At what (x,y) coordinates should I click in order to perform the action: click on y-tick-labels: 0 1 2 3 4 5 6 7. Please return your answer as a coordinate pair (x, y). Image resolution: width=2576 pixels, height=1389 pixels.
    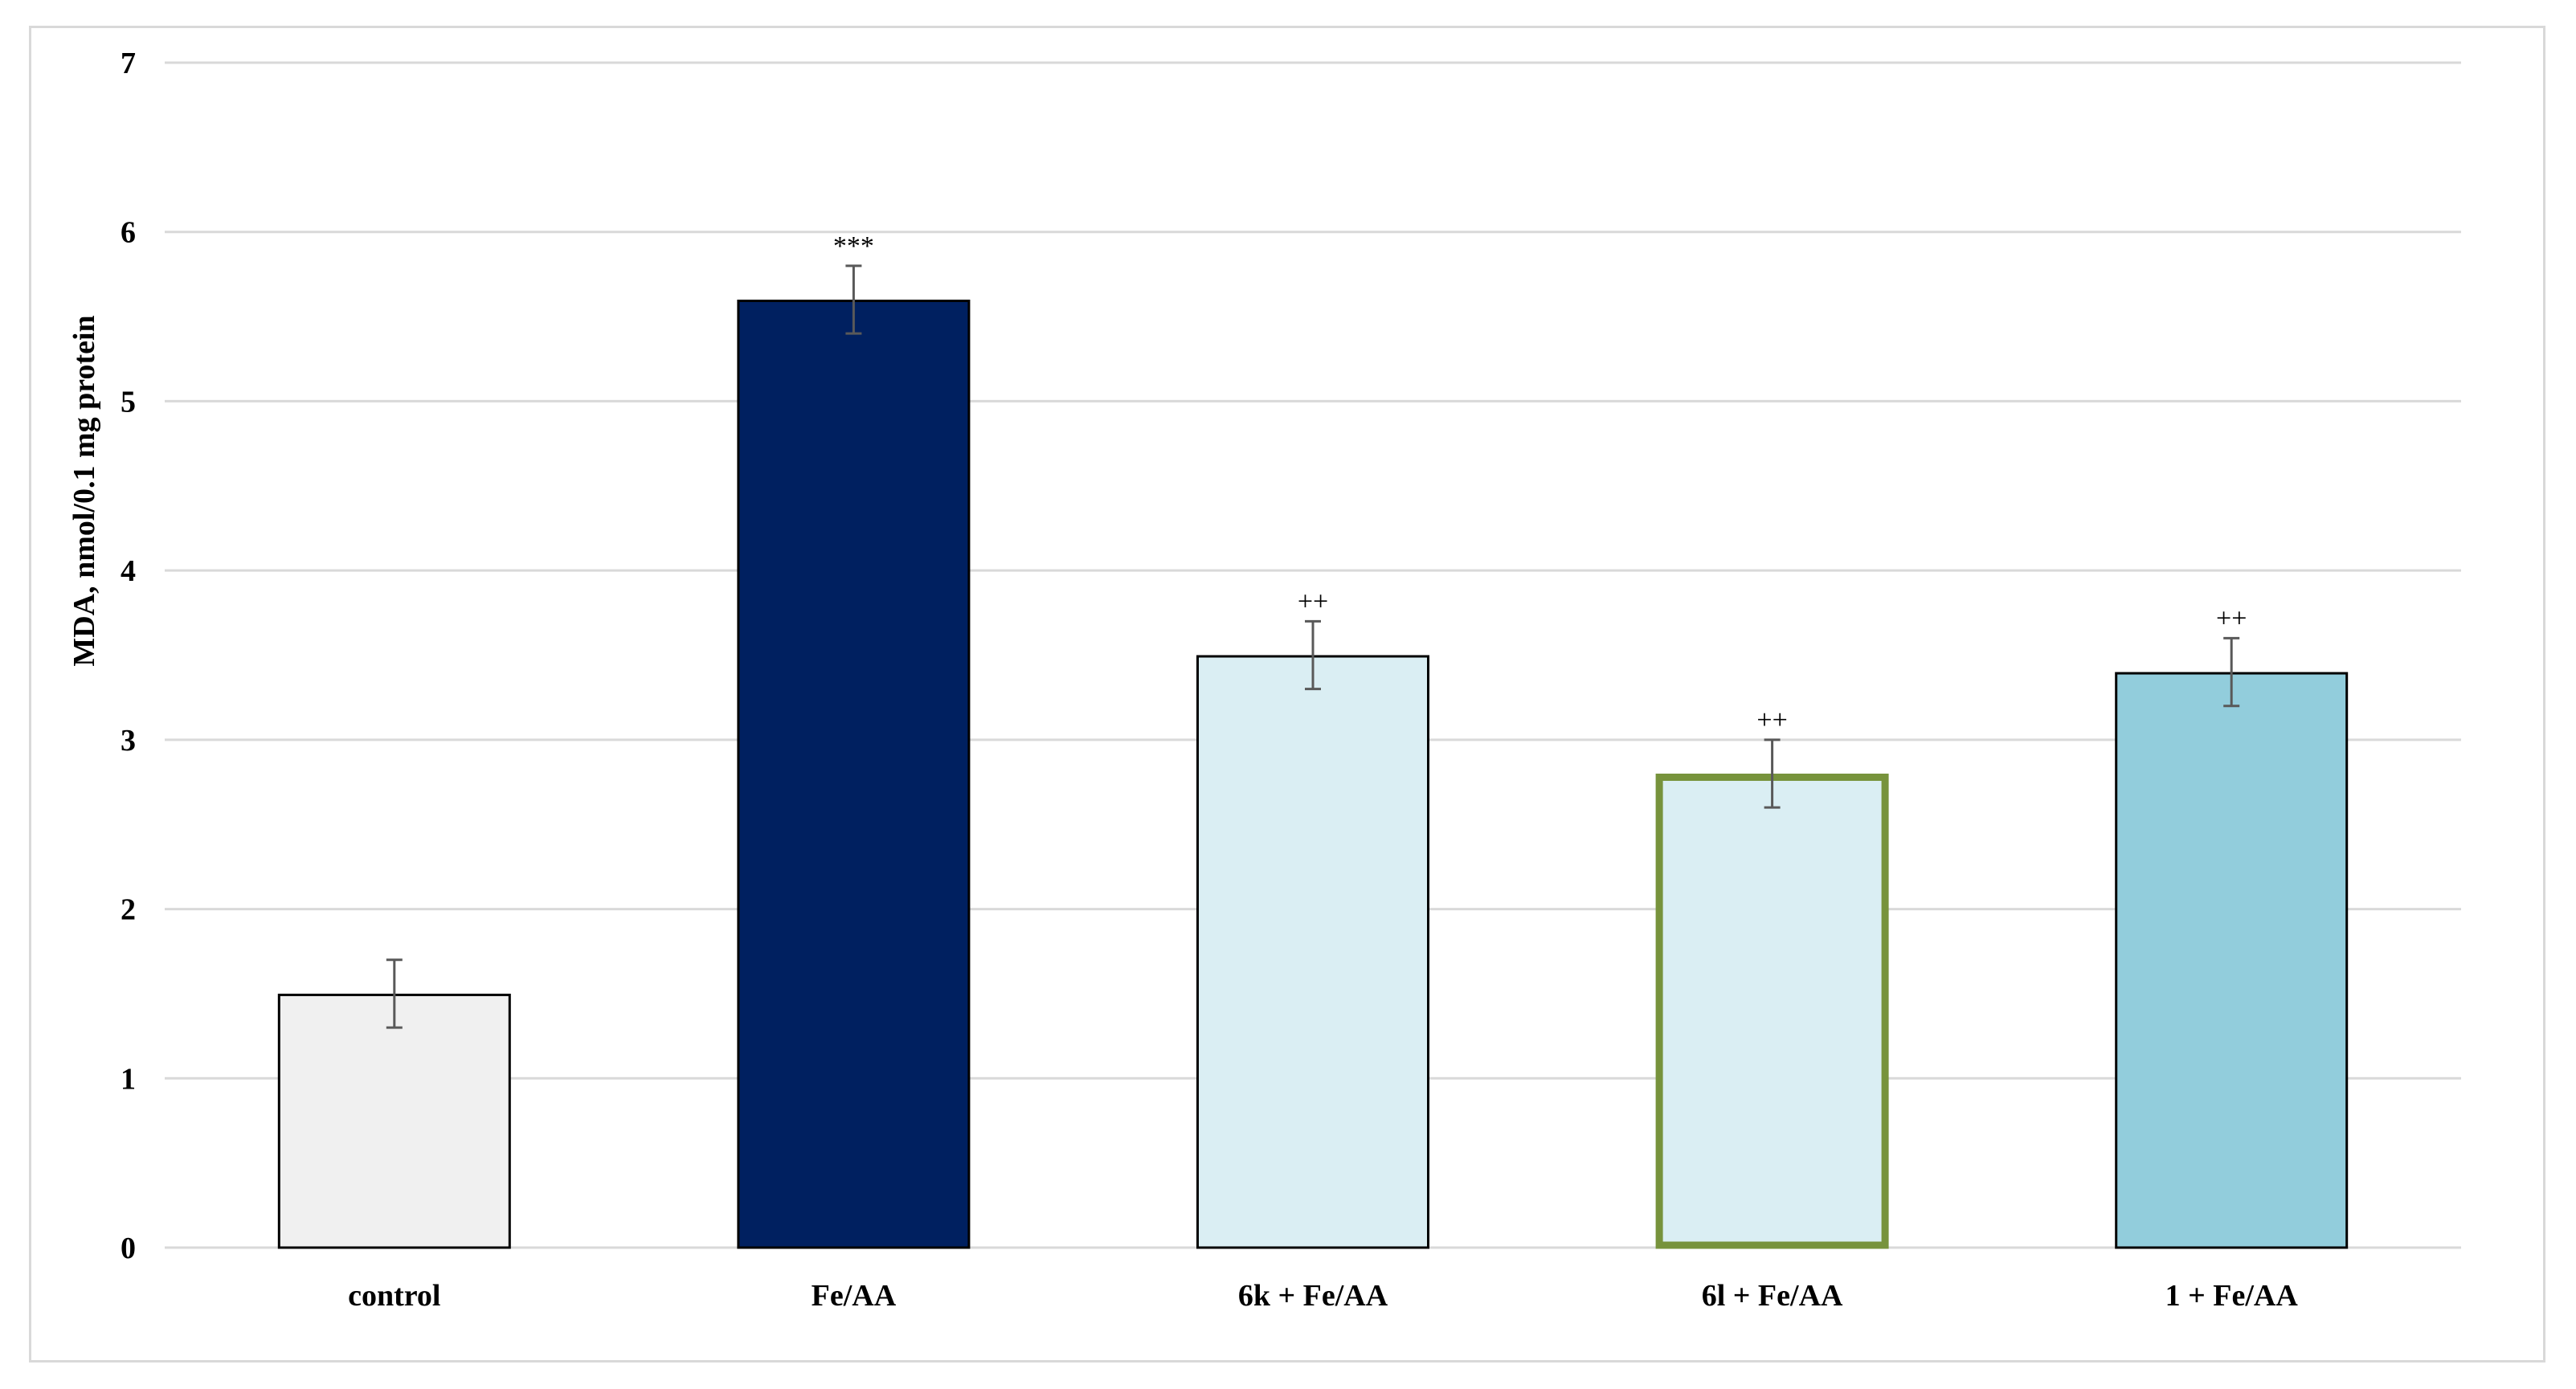
    Looking at the image, I should click on (128, 656).